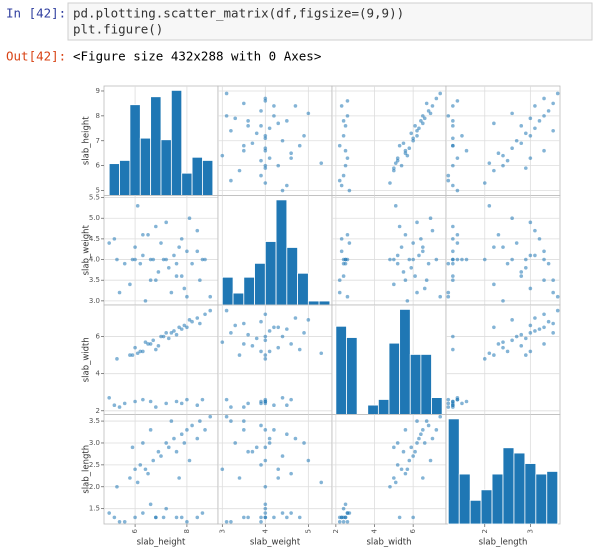 The width and height of the screenshot is (593, 552). Describe the element at coordinates (330, 21) in the screenshot. I see `code-cell` at that location.